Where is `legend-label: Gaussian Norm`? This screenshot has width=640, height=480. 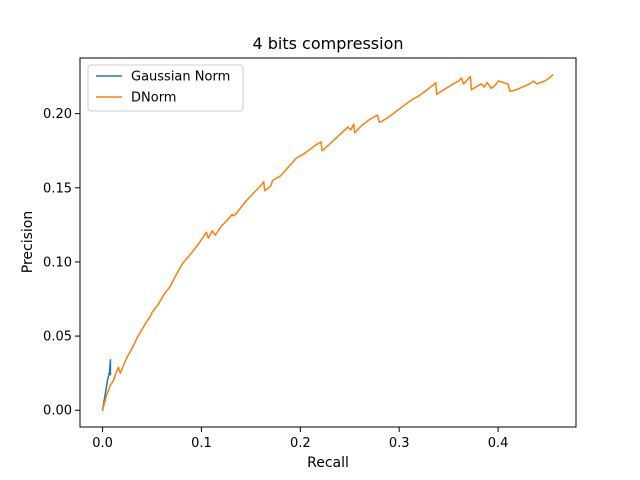
legend-label: Gaussian Norm is located at coordinates (180, 77).